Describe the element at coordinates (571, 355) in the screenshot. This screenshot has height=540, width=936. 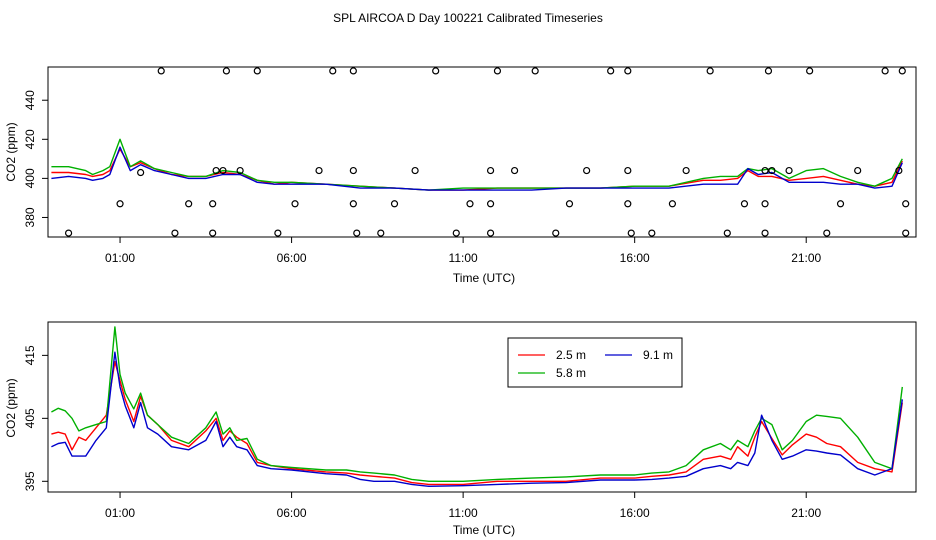
I see `legend-label-2-5m: 2.5 m` at that location.